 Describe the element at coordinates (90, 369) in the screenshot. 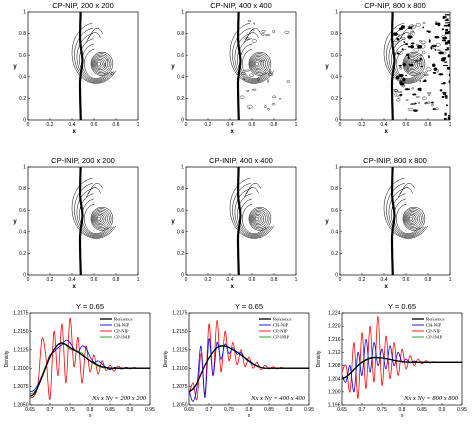

I see `series-line-reference` at that location.